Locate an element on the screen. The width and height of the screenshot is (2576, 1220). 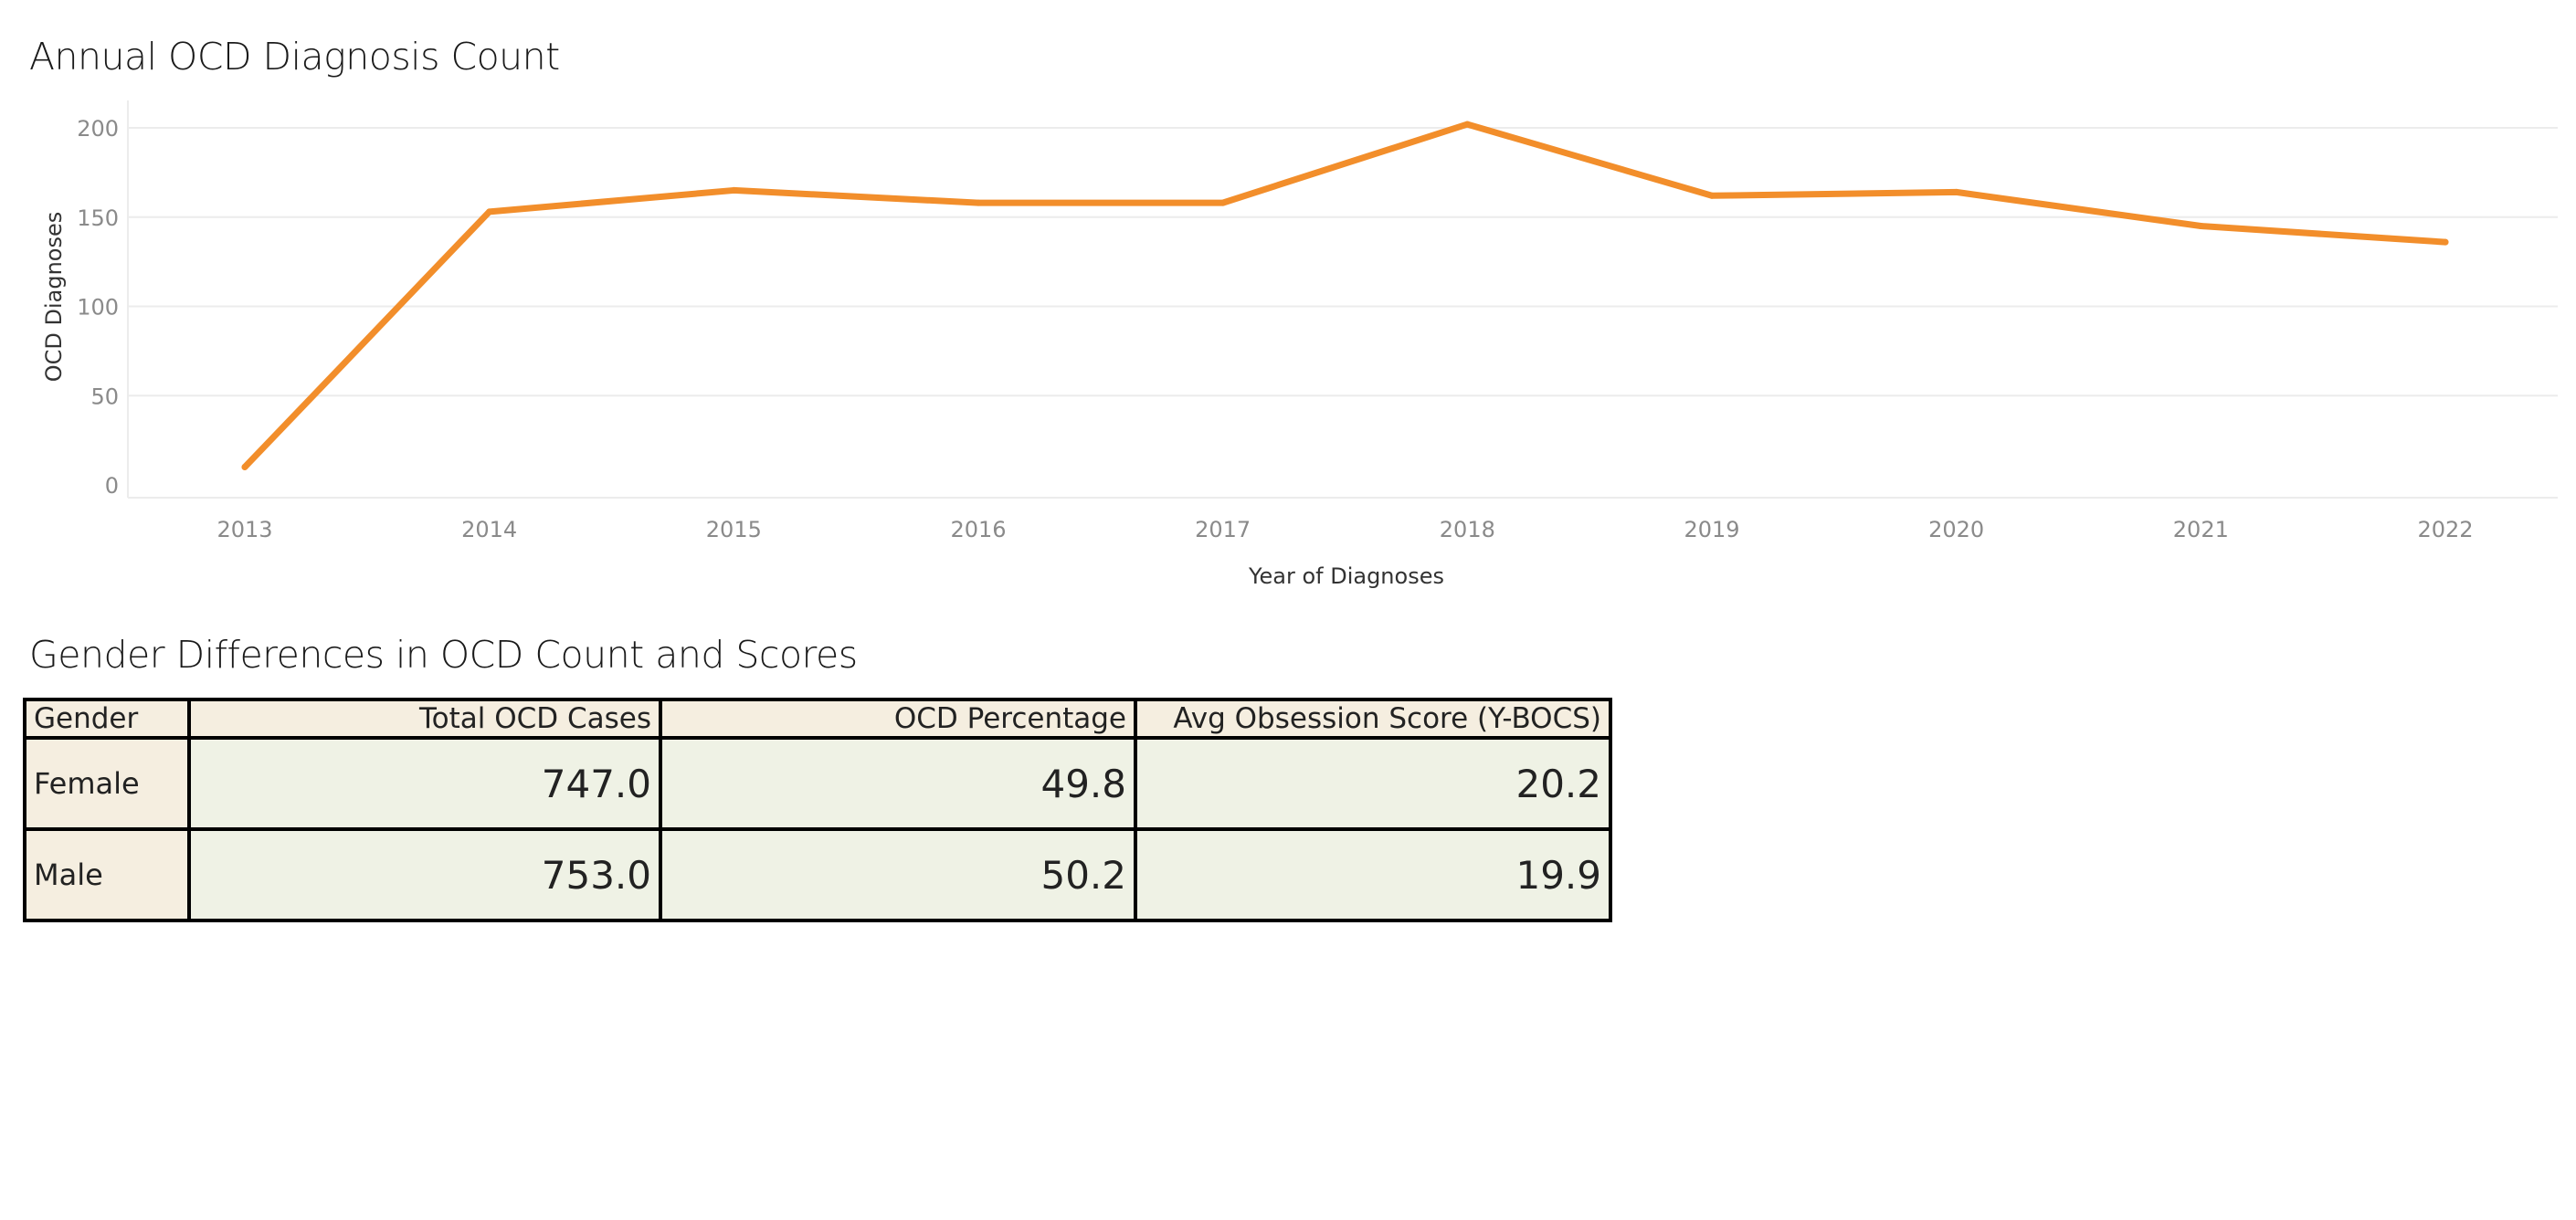
x-axis-title: Year of Diagnoses is located at coordinates (1346, 576).